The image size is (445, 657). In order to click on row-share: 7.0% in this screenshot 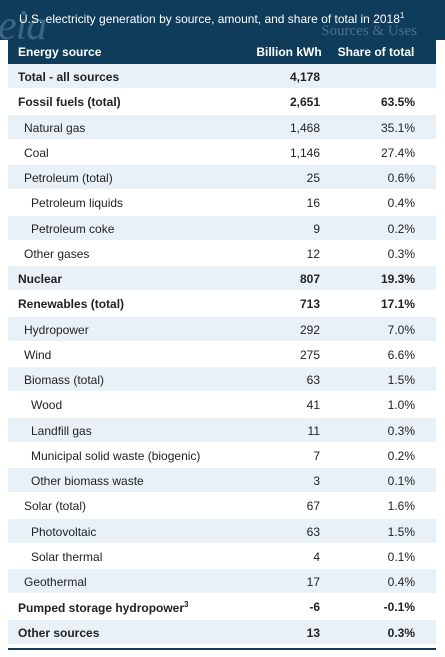, I will do `click(401, 329)`.